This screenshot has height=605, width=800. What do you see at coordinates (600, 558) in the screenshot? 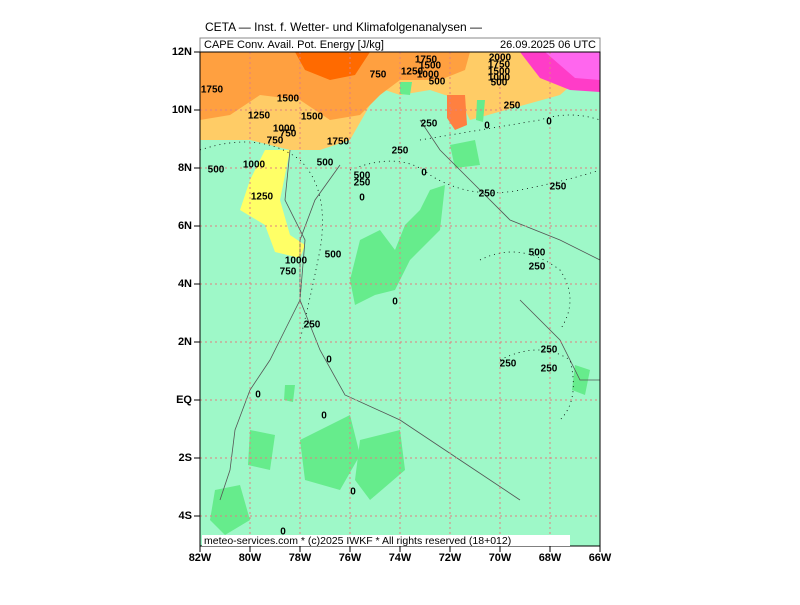
I see `lon-label: 66W` at bounding box center [600, 558].